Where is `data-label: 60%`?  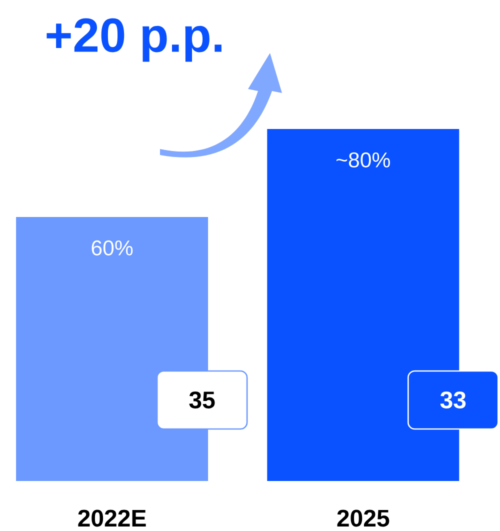 data-label: 60% is located at coordinates (112, 248).